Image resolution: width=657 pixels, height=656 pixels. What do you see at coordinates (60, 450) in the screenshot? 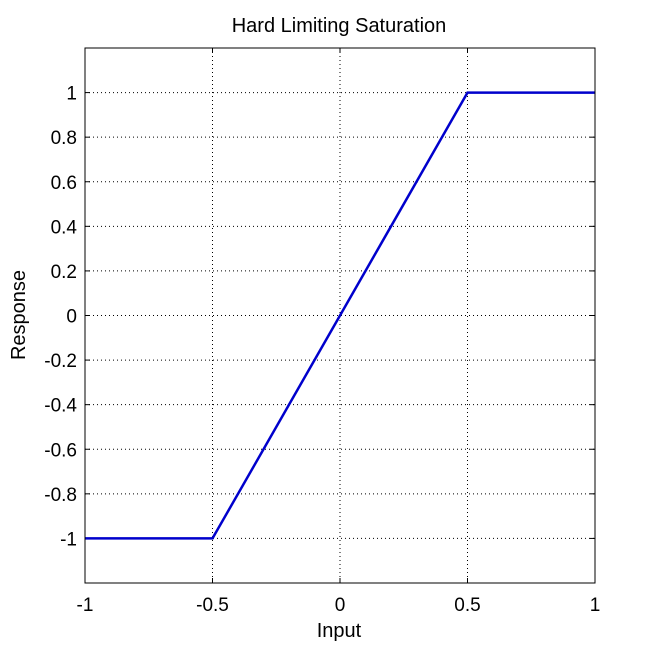
I see `y-tick-label: -0.6` at bounding box center [60, 450].